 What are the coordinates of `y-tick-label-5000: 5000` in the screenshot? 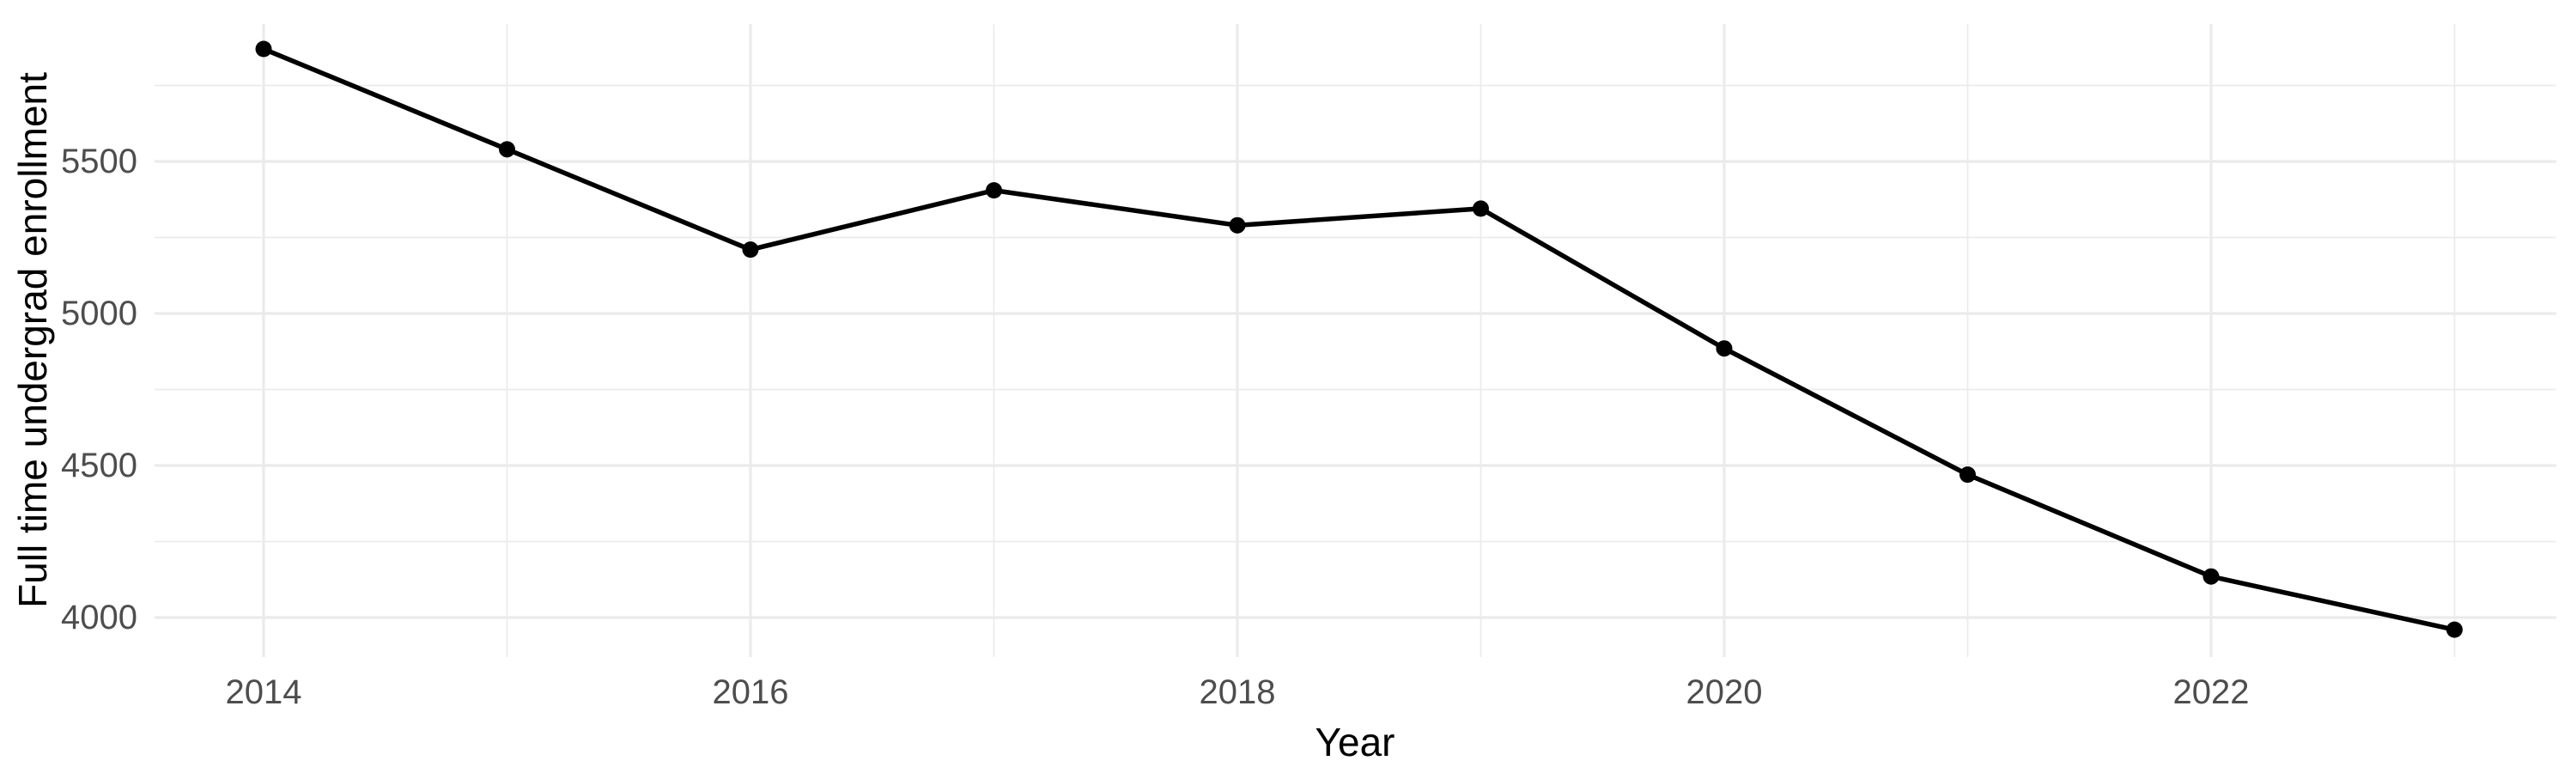 It's located at (99, 313).